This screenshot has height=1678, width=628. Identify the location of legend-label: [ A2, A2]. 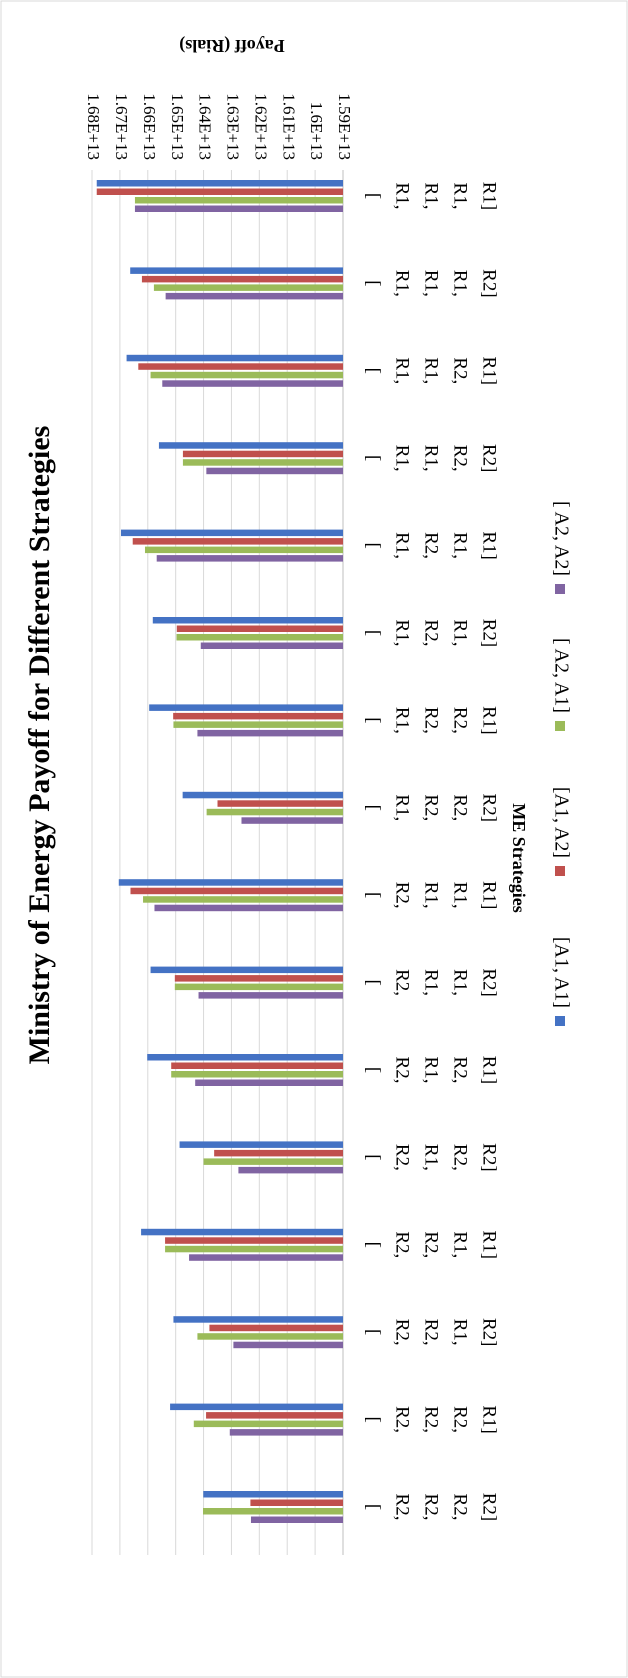
(561, 538).